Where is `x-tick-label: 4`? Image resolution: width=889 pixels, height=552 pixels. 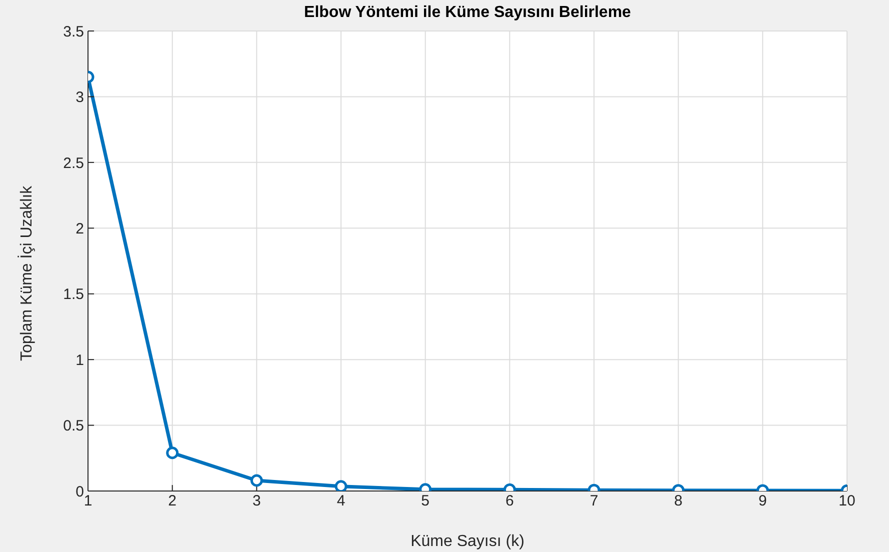
x-tick-label: 4 is located at coordinates (341, 501).